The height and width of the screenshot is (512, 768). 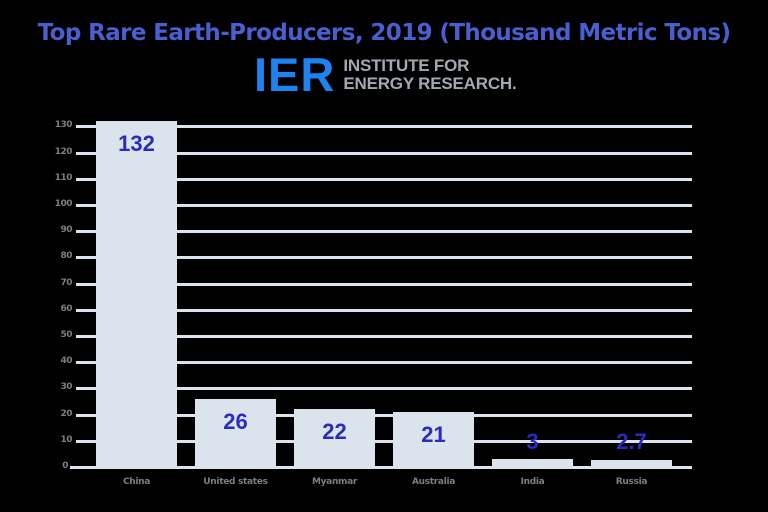 I want to click on x-category-label: Russia, so click(x=631, y=482).